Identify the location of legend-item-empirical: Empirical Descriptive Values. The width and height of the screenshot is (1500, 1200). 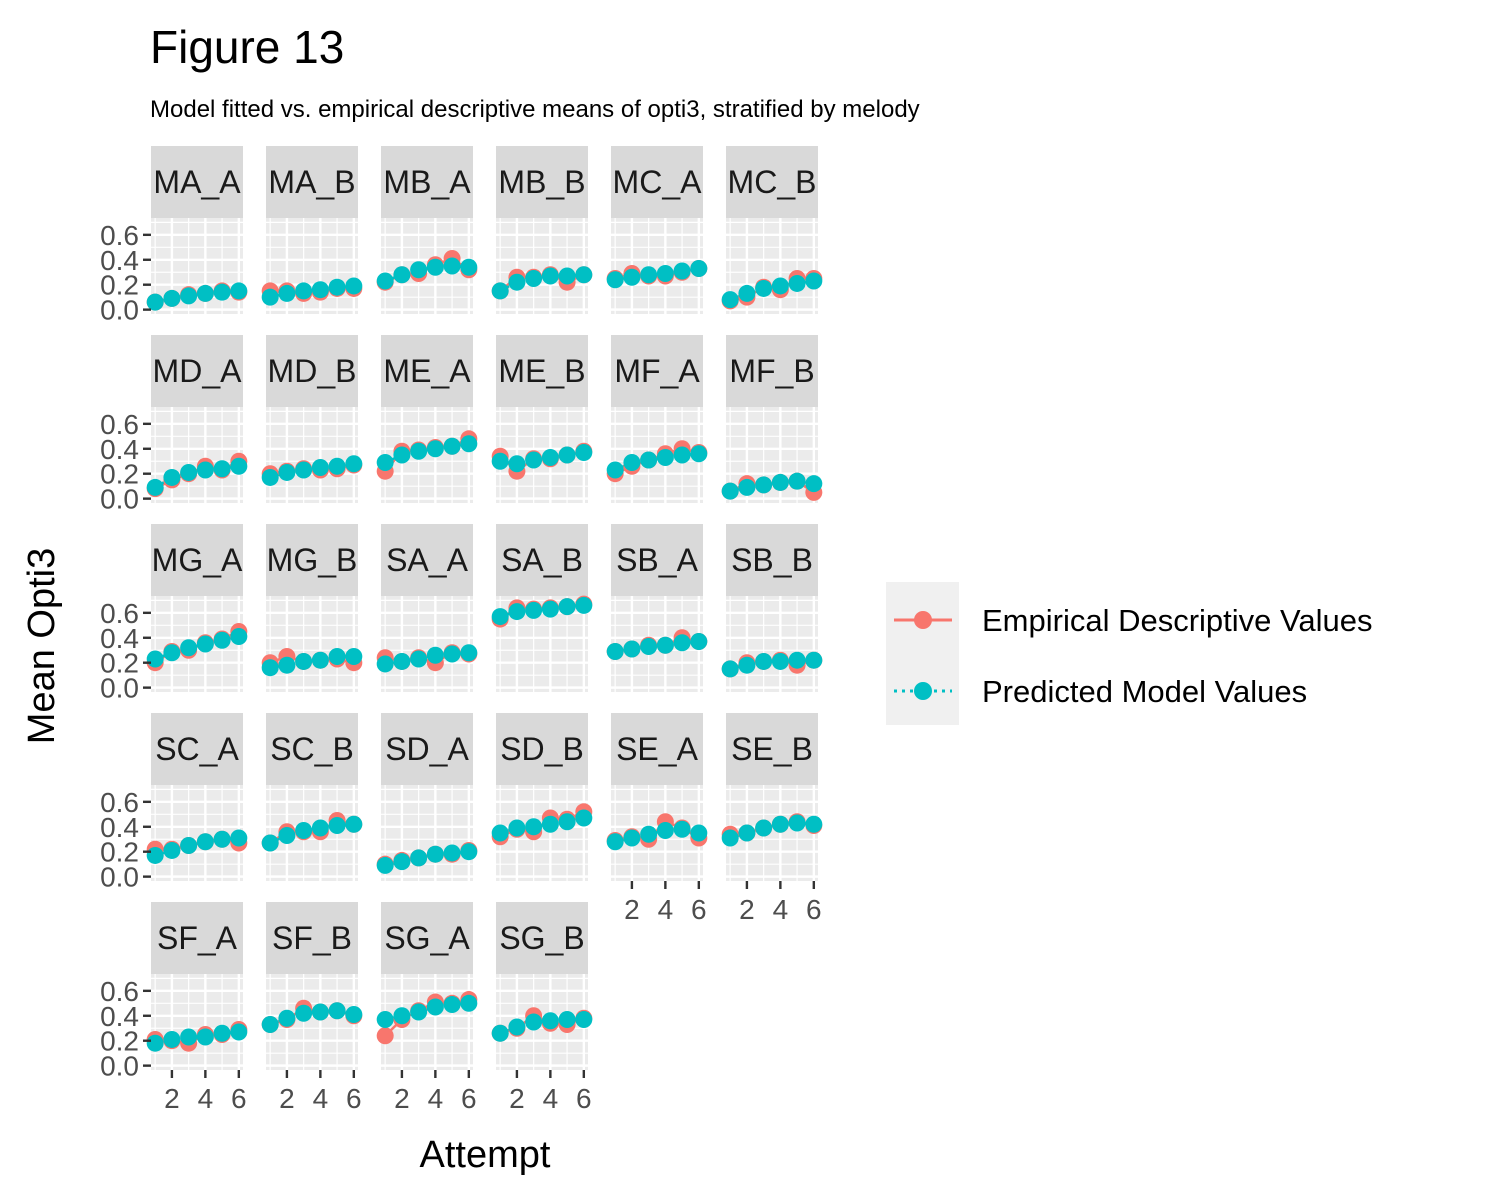
(1133, 620).